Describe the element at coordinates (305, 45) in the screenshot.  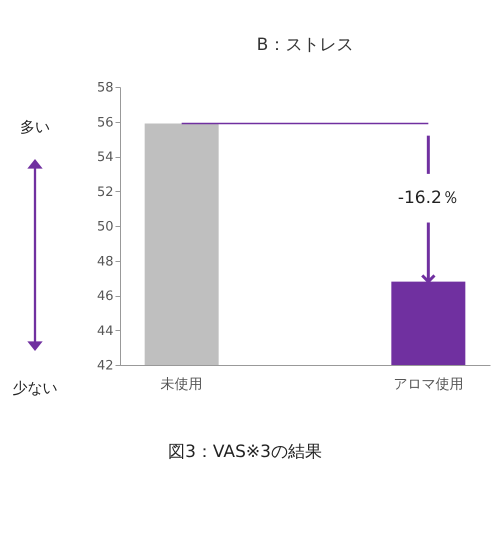
I see `chart-title: B：ストレス` at that location.